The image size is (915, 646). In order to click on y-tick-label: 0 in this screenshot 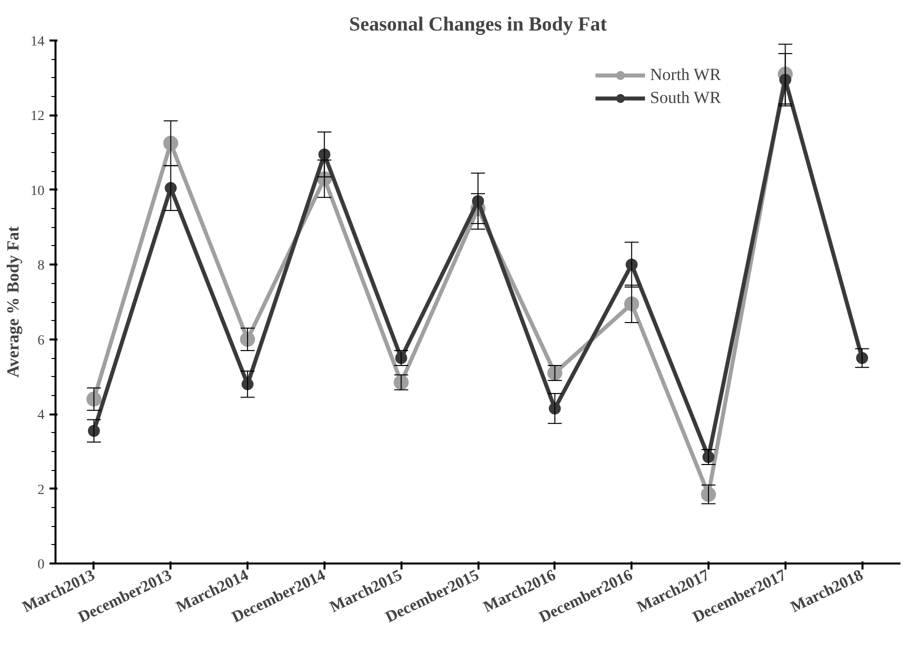, I will do `click(41, 565)`.